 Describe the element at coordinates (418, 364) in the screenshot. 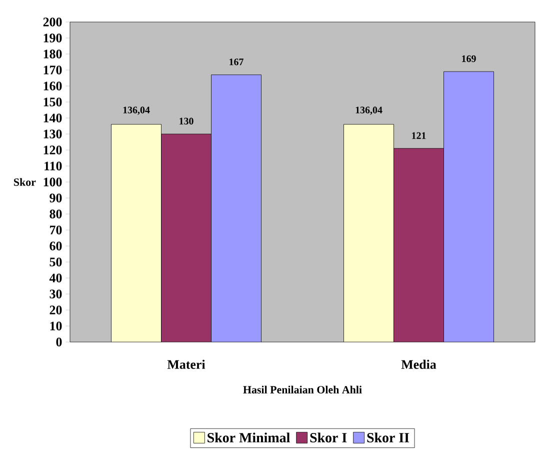

I see `x-tick-label: Media` at that location.